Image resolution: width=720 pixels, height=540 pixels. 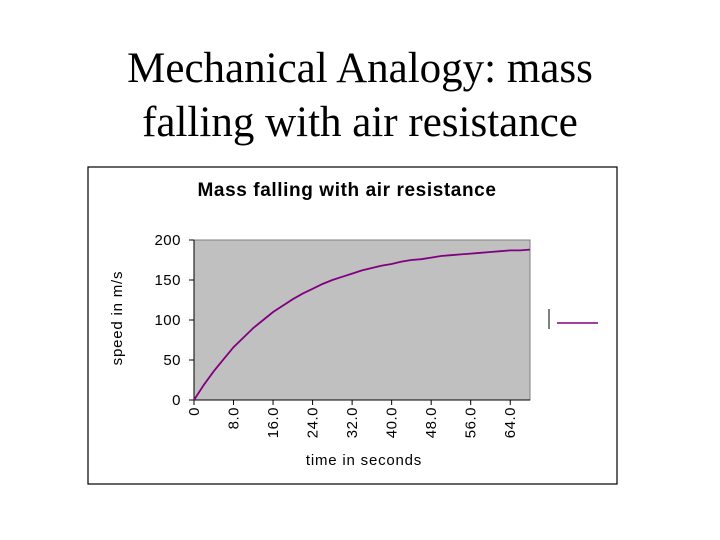 What do you see at coordinates (352, 422) in the screenshot?
I see `x-tick-label: 32.0` at bounding box center [352, 422].